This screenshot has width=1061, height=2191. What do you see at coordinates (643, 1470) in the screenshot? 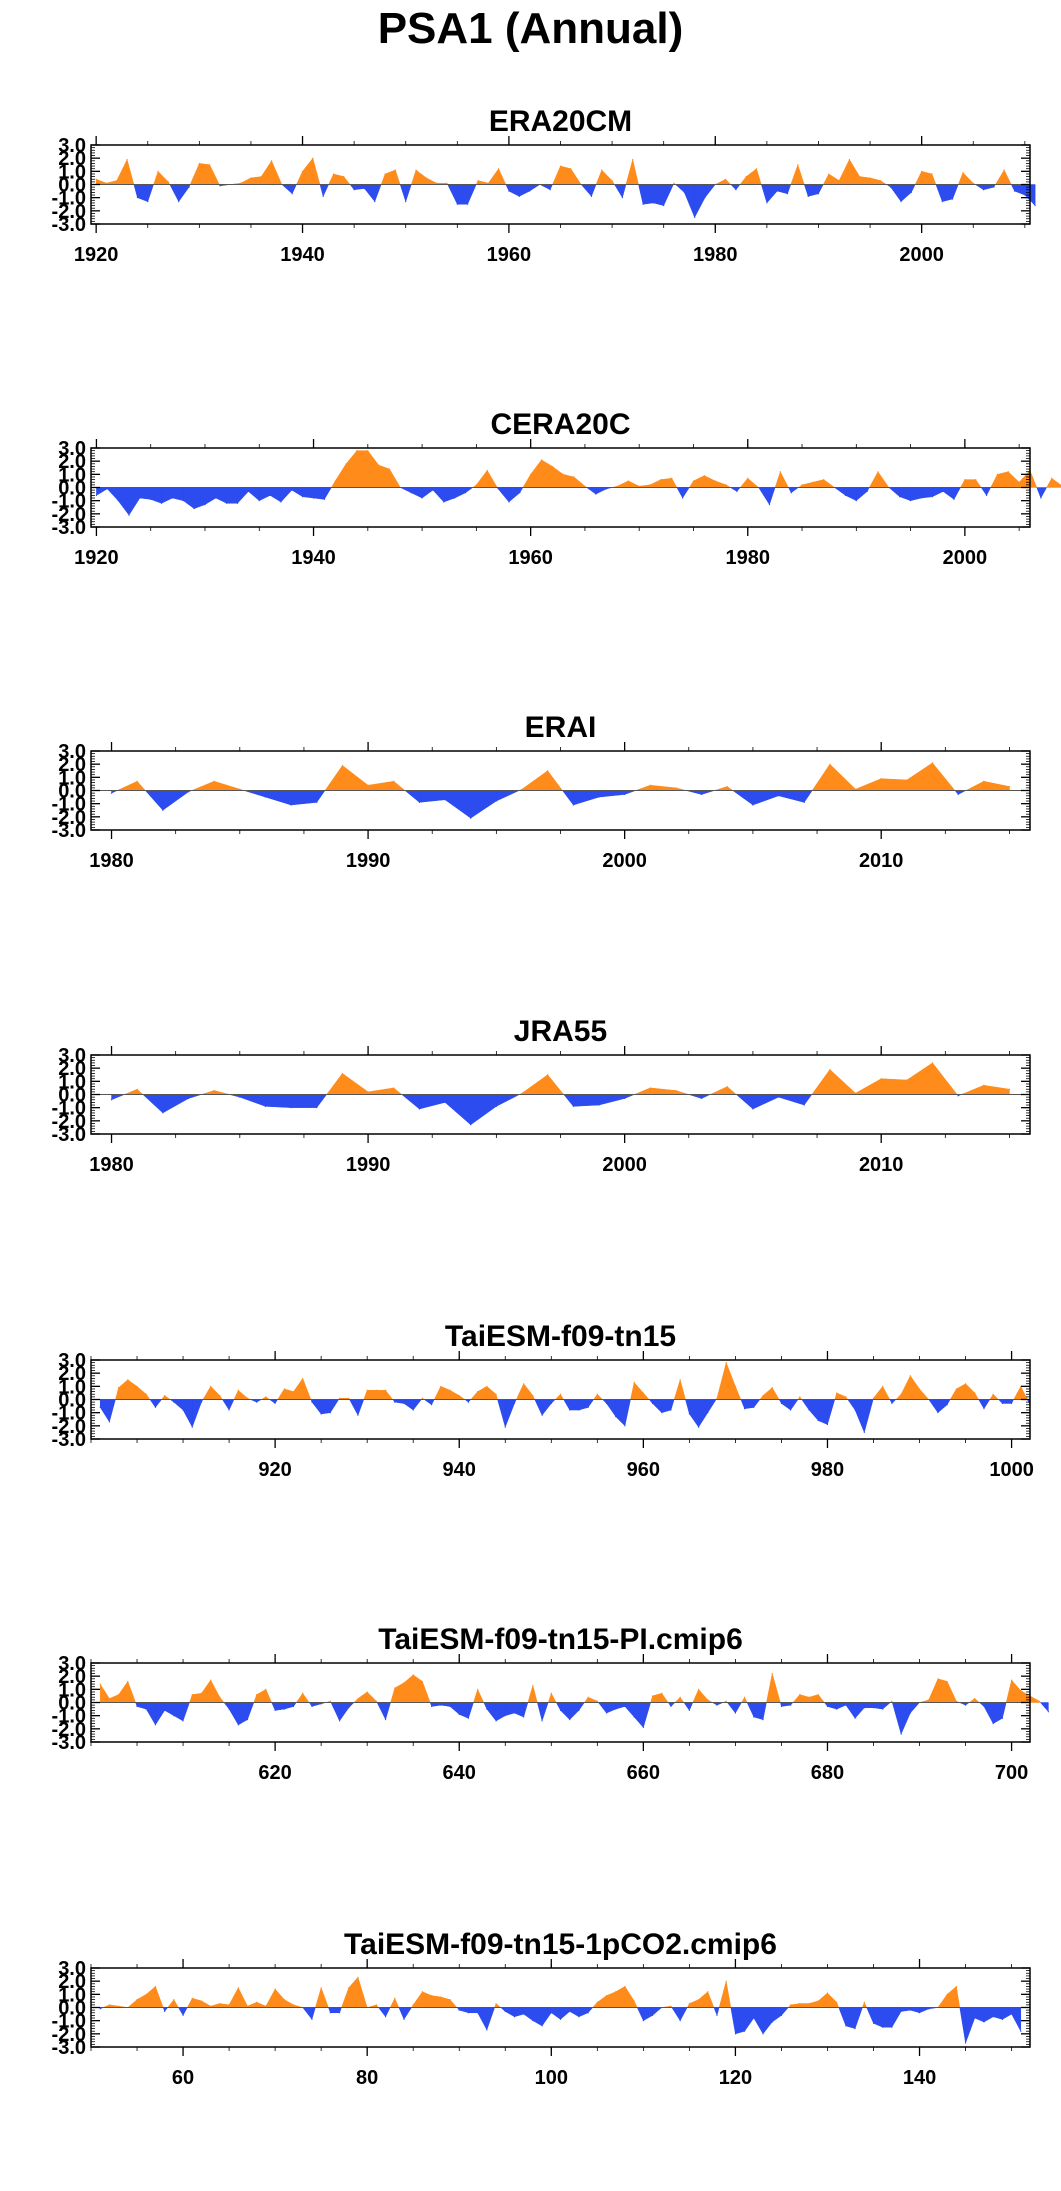
I see `x-tick-label: 960` at bounding box center [643, 1470].